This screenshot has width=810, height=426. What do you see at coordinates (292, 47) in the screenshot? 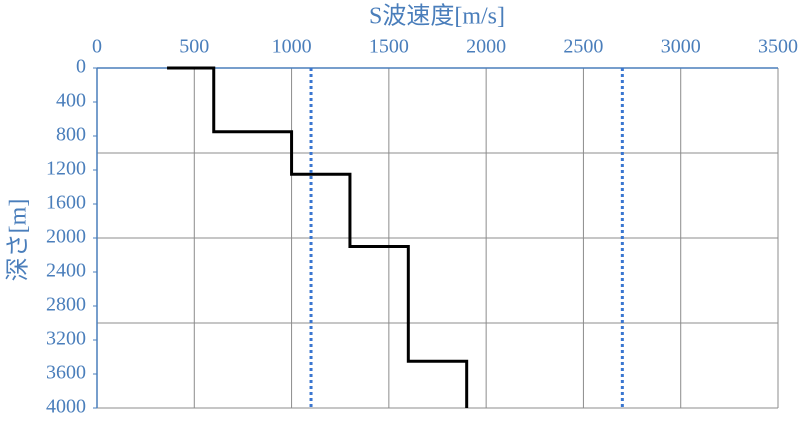
I see `x-tick-label: 1000` at bounding box center [292, 47].